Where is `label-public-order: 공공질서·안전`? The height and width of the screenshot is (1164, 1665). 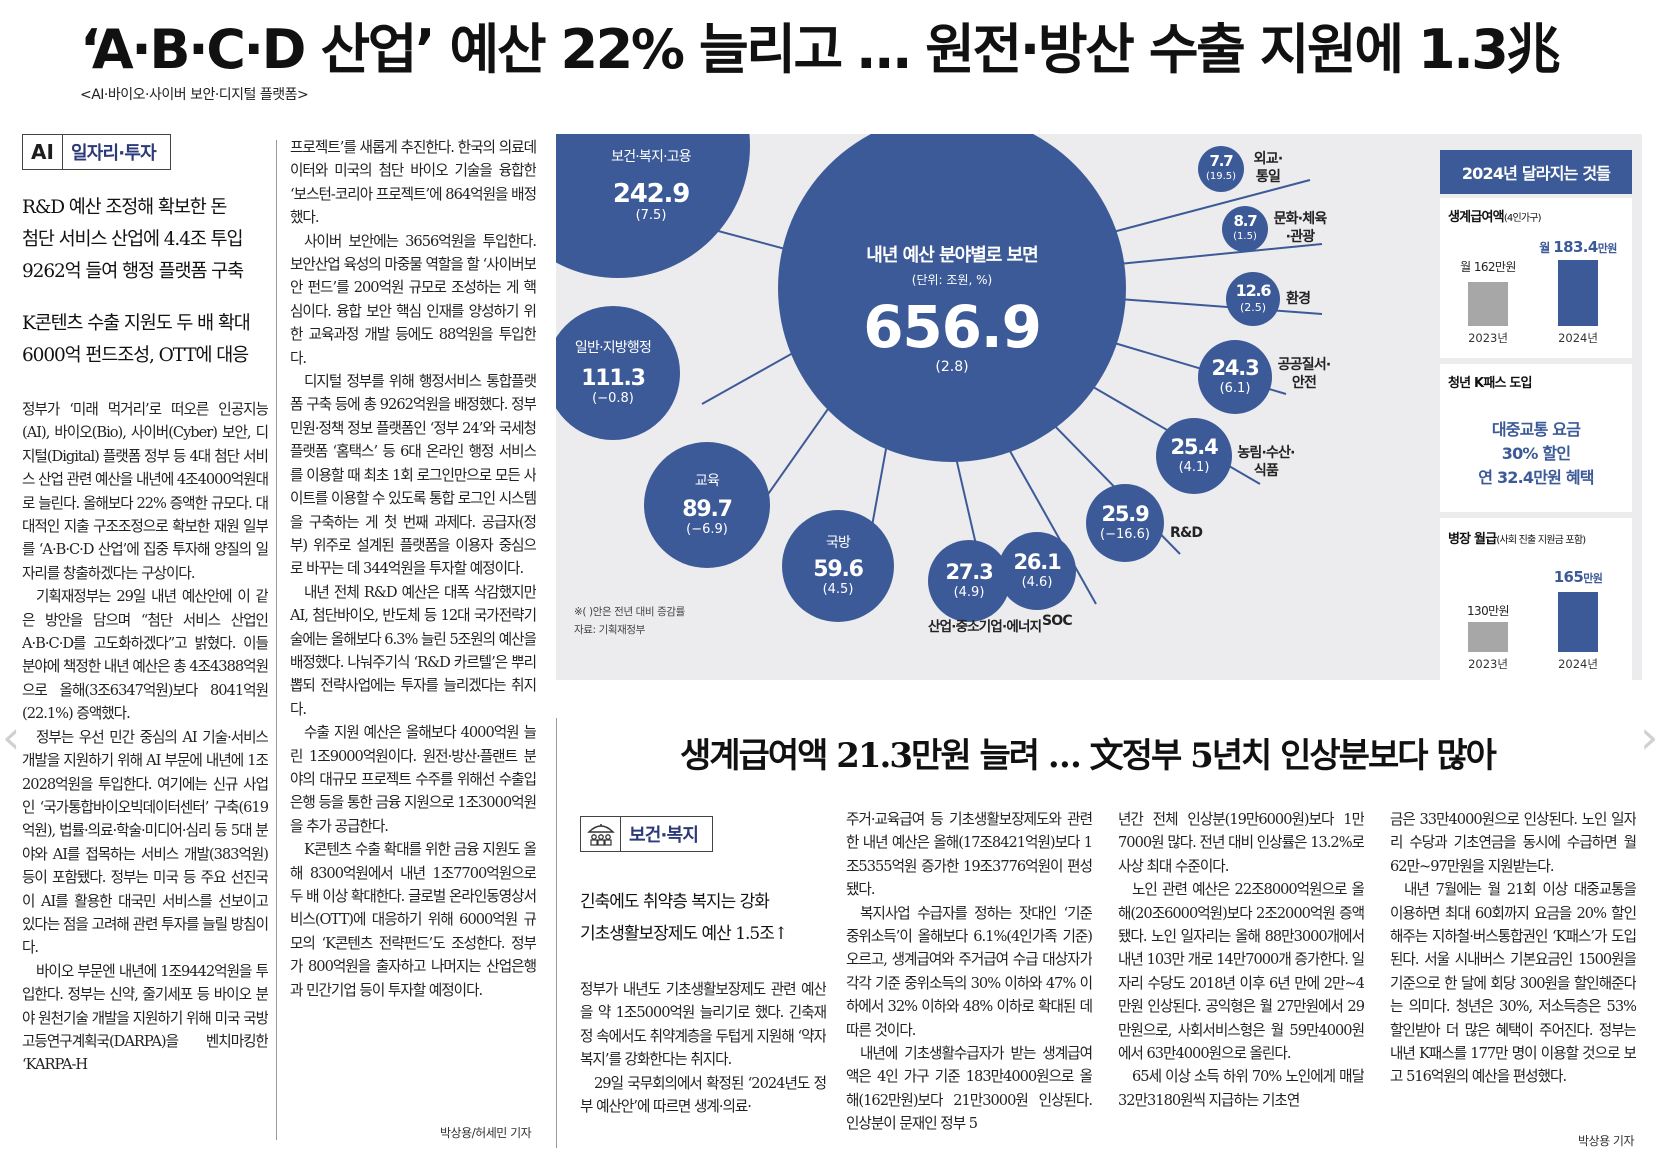
label-public-order: 공공질서·안전 is located at coordinates (1304, 374).